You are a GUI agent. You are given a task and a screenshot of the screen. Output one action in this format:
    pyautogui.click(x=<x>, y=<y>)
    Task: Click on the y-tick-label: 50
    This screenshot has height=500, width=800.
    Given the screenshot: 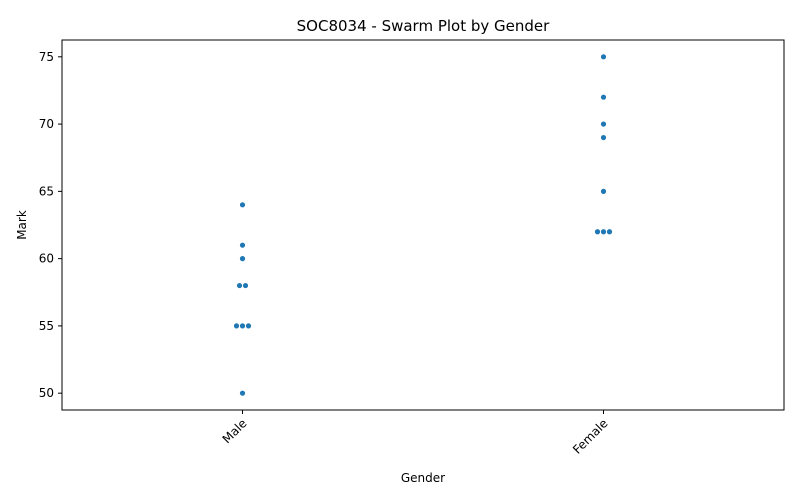 What is the action you would take?
    pyautogui.click(x=46, y=393)
    